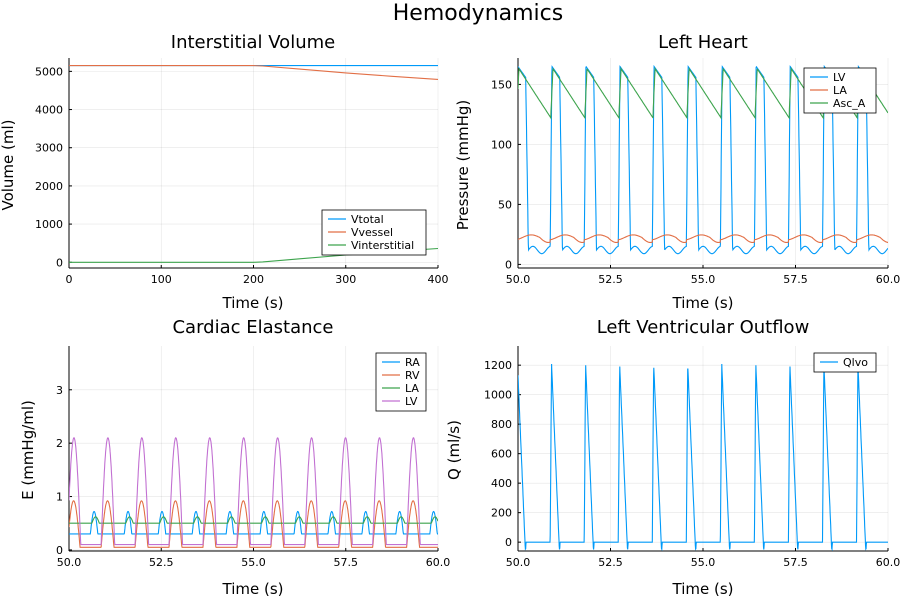 This screenshot has height=600, width=900. What do you see at coordinates (252, 327) in the screenshot?
I see `panel-title: Cardiac Elastance` at bounding box center [252, 327].